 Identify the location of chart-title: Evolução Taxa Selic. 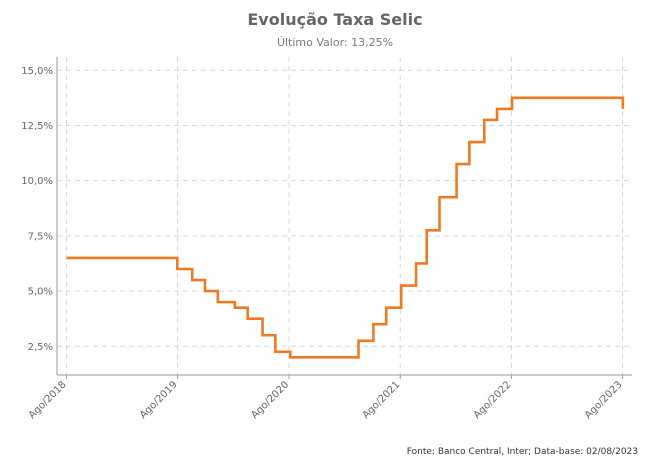
(334, 19).